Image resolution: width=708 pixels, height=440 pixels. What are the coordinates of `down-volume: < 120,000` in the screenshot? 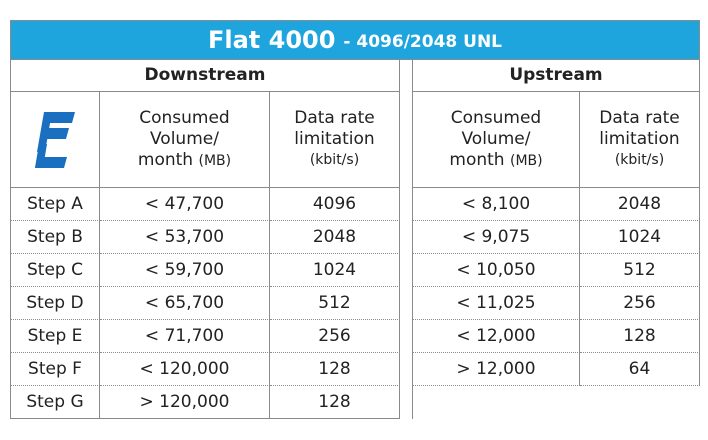 It's located at (185, 369).